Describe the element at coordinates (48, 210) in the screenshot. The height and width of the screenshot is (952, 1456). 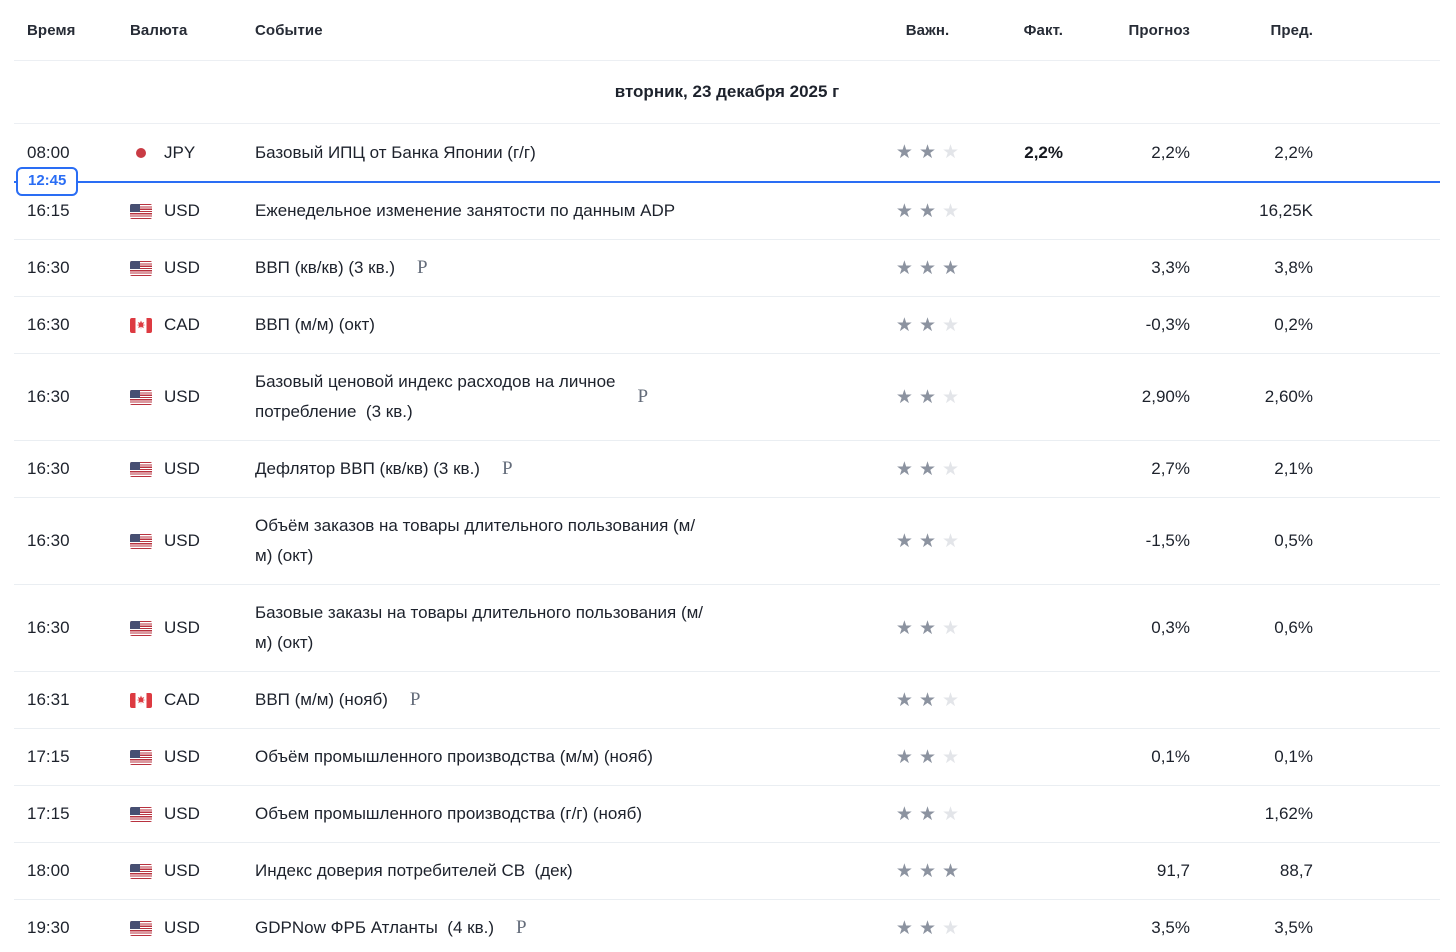
I see `event-time: 16:15` at that location.